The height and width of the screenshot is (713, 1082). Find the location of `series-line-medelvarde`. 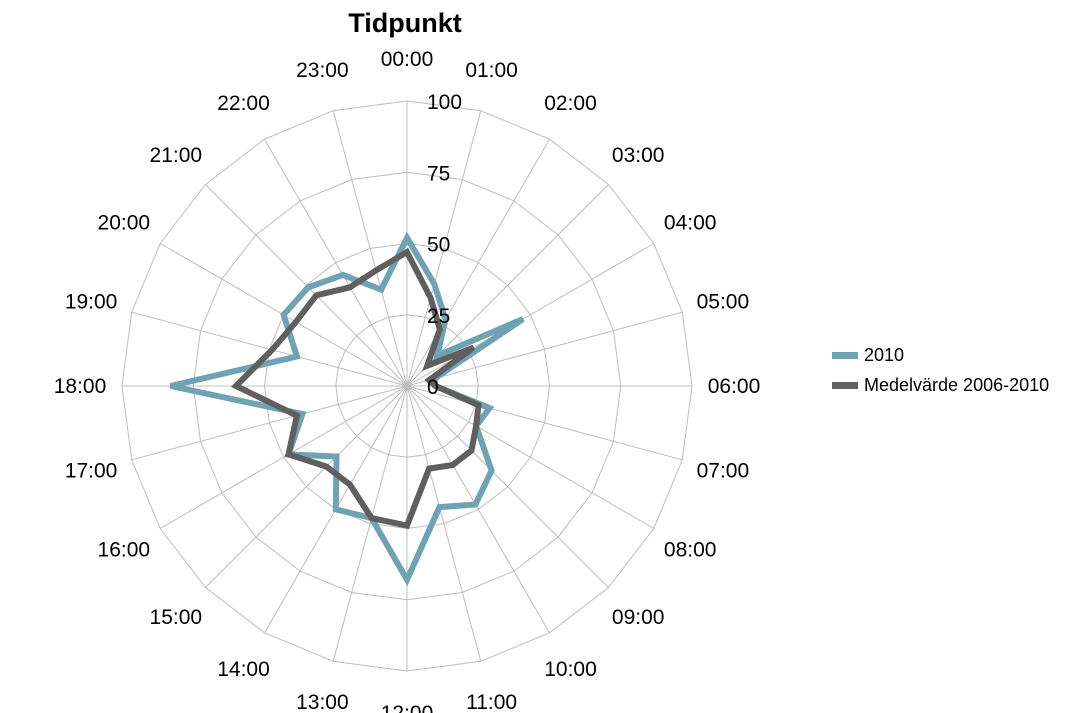

series-line-medelvarde is located at coordinates (356, 388).